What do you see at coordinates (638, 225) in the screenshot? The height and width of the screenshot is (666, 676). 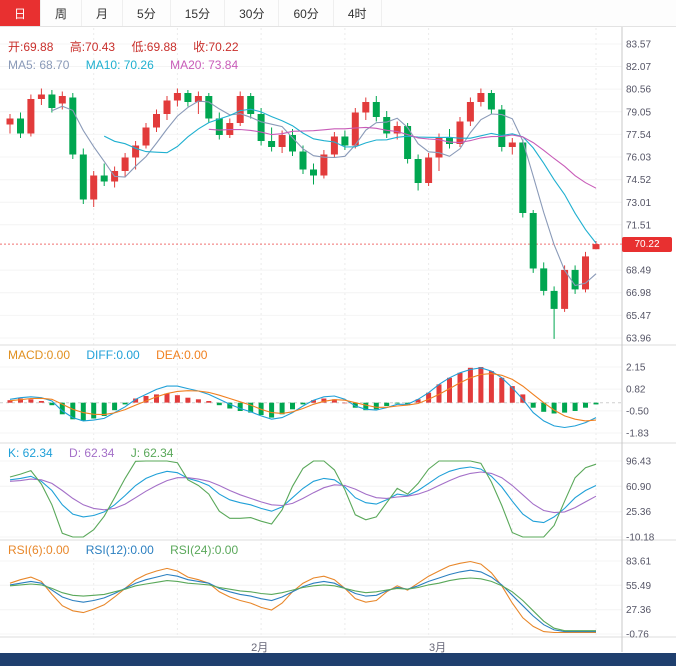 I see `y-axis-tick: 71.51` at bounding box center [638, 225].